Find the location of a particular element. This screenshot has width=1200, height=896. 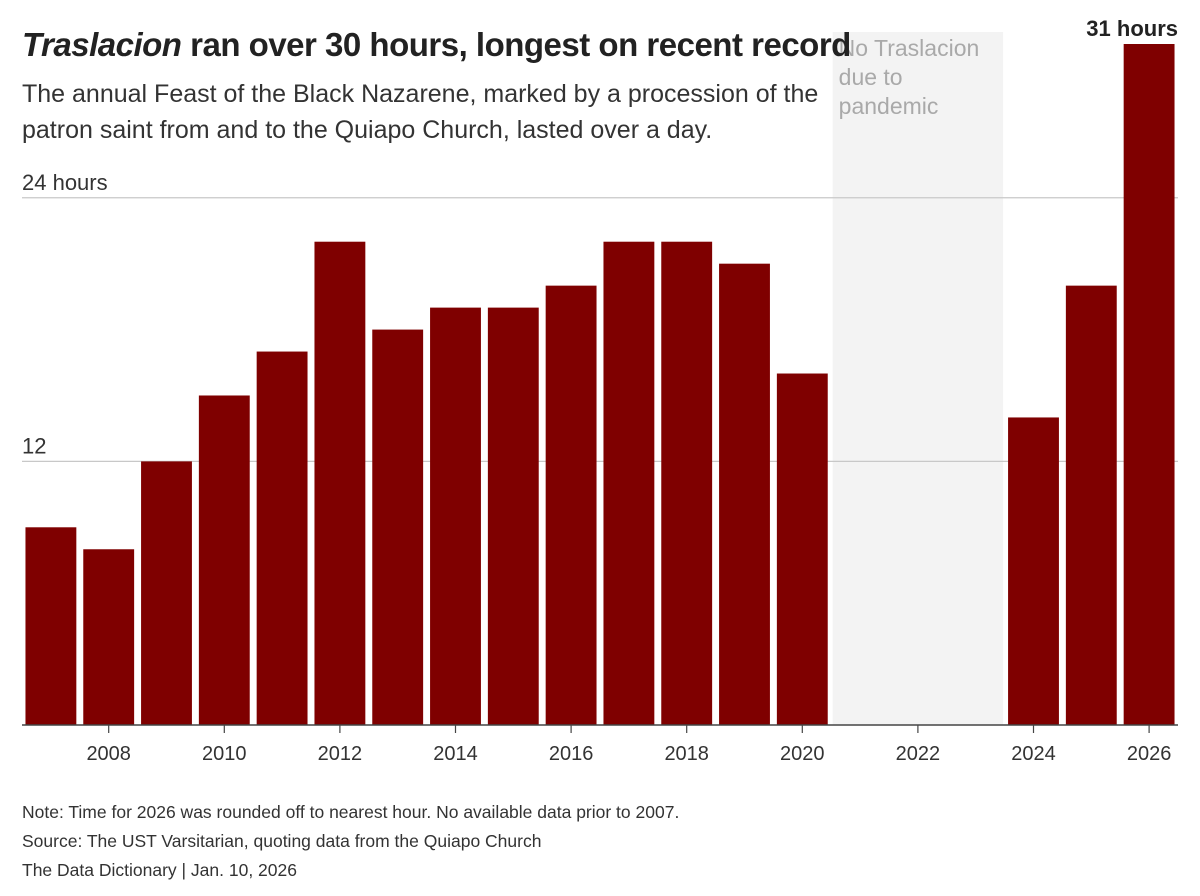

bar-2007 is located at coordinates (51, 626).